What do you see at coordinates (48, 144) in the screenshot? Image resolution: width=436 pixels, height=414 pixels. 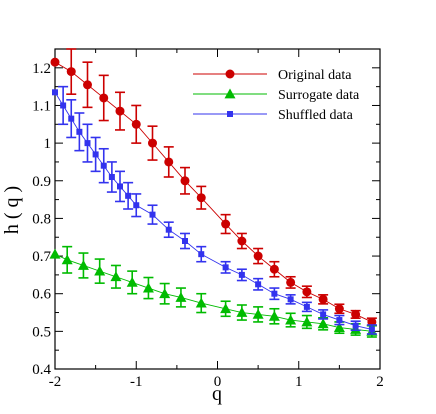 I see `y-tick-label: 1` at bounding box center [48, 144].